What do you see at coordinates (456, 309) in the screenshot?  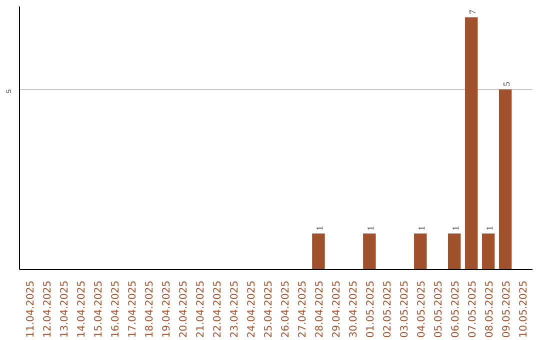 I see `x-tick-label: 06.05.2025` at bounding box center [456, 309].